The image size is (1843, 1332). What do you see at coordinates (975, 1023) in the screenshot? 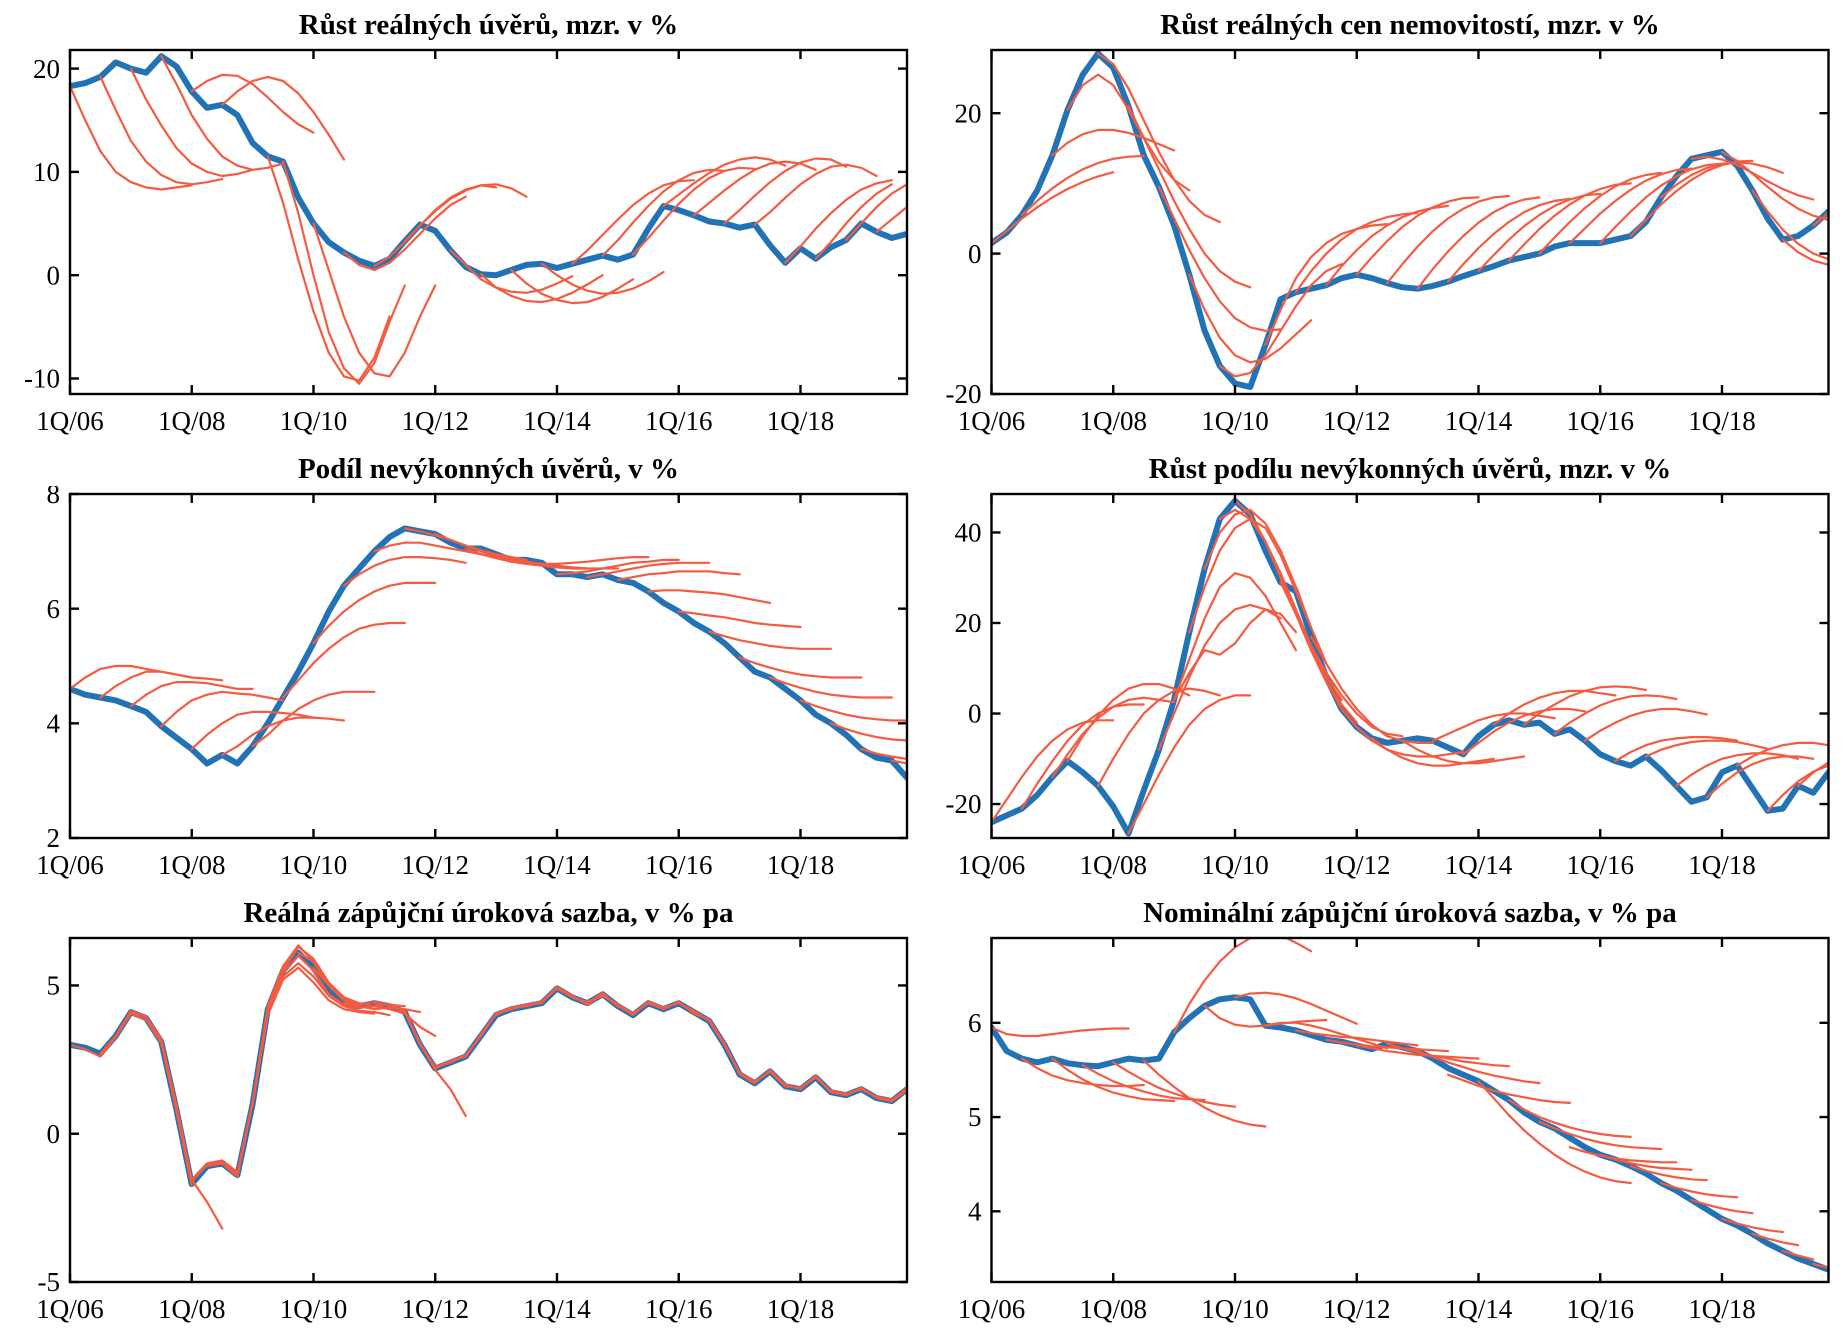
I see `y-tick-label: 6` at bounding box center [975, 1023].